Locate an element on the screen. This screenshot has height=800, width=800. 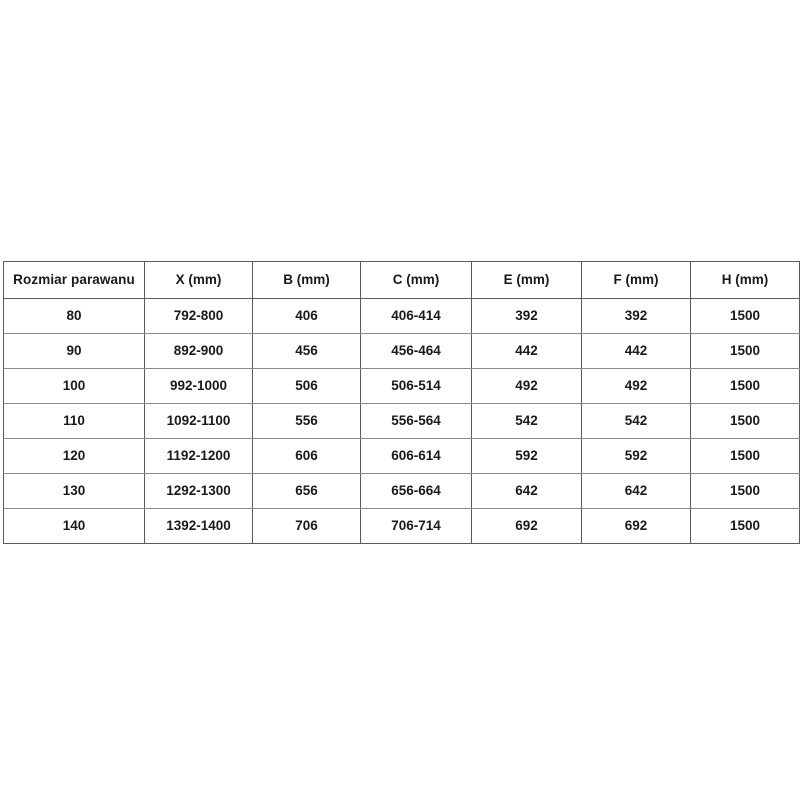
table-row: 80 792-800 406 406-414 392 392 1500 is located at coordinates (401, 316).